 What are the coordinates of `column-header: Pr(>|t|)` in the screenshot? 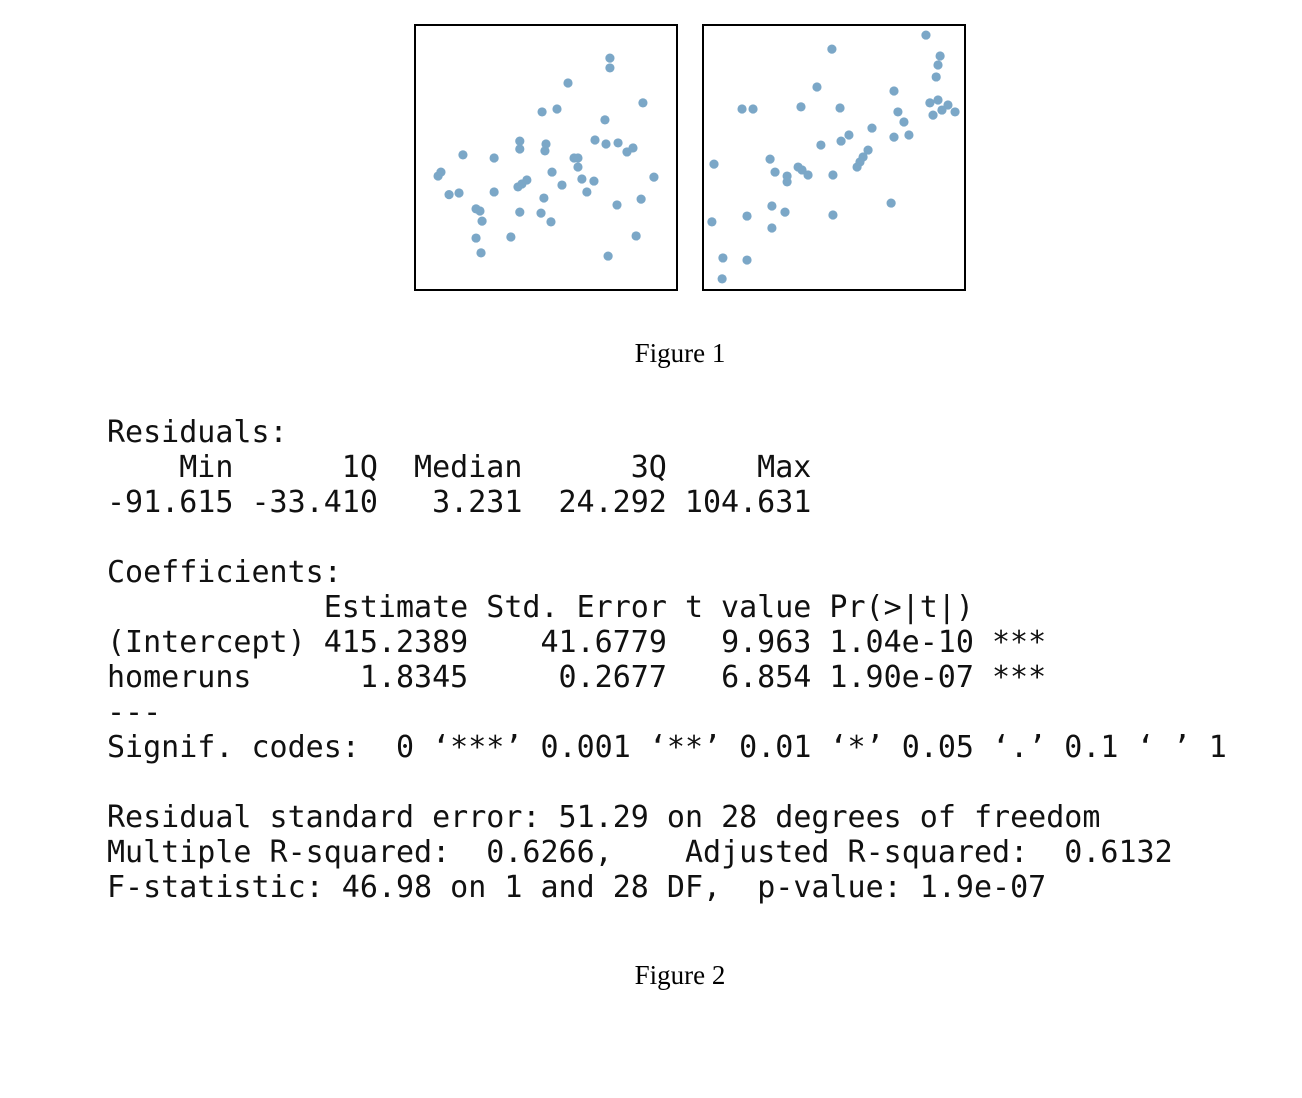 It's located at (901, 607).